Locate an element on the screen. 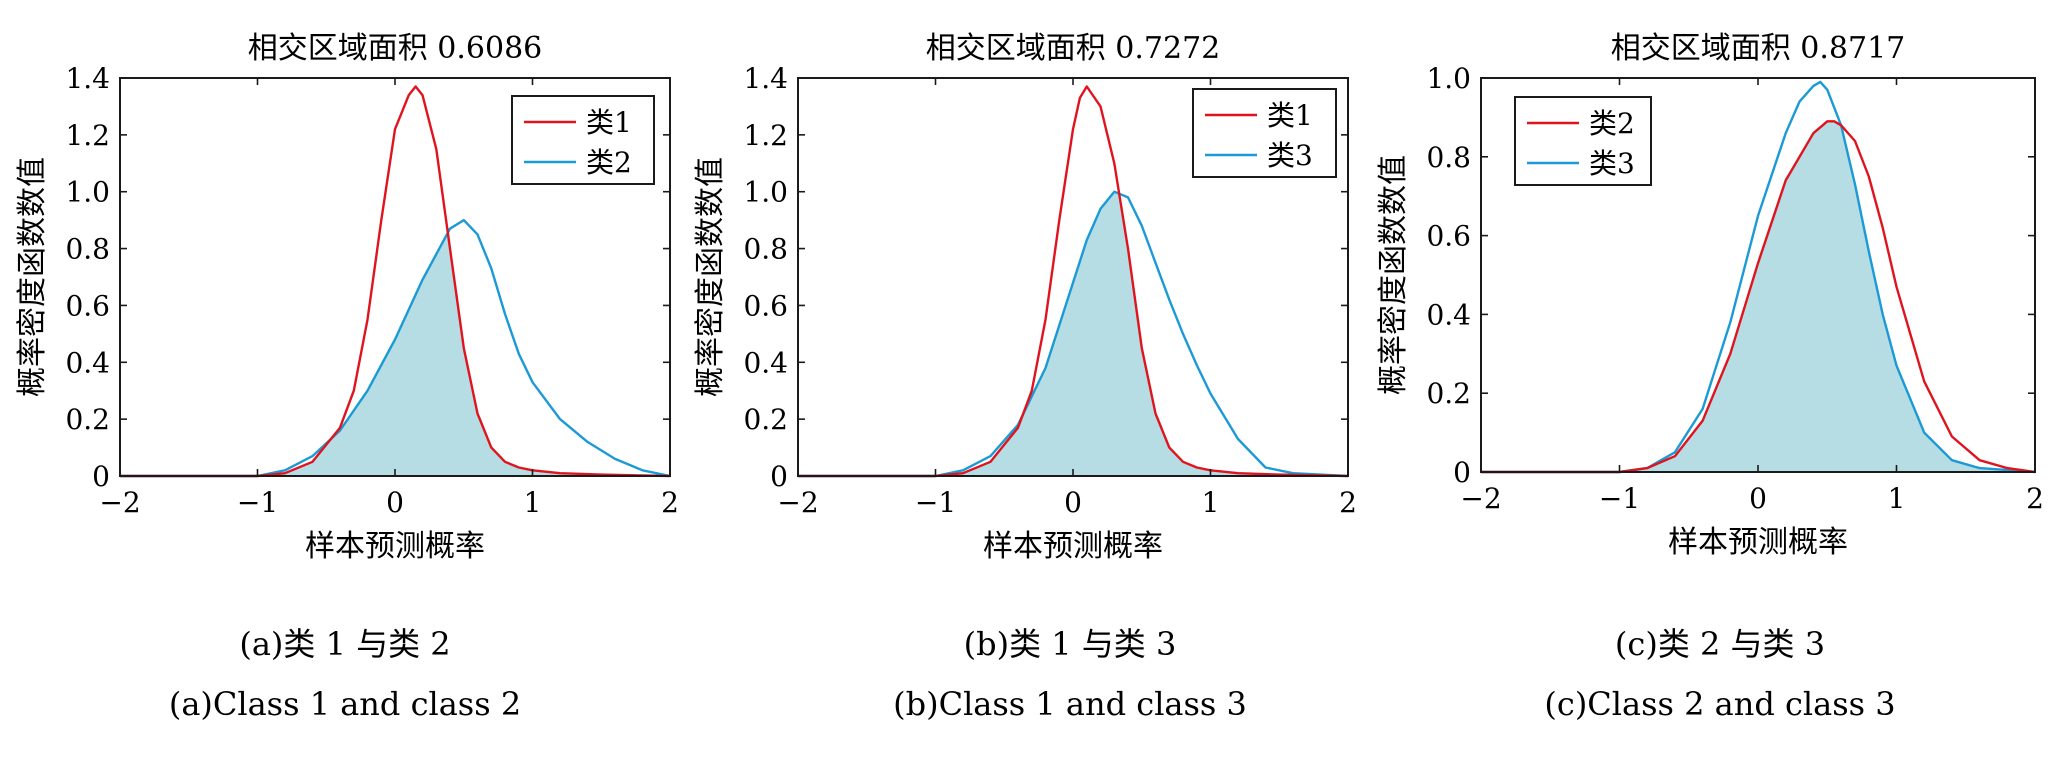  chart-title: 相交区域面积 0.8717 is located at coordinates (1758, 48).